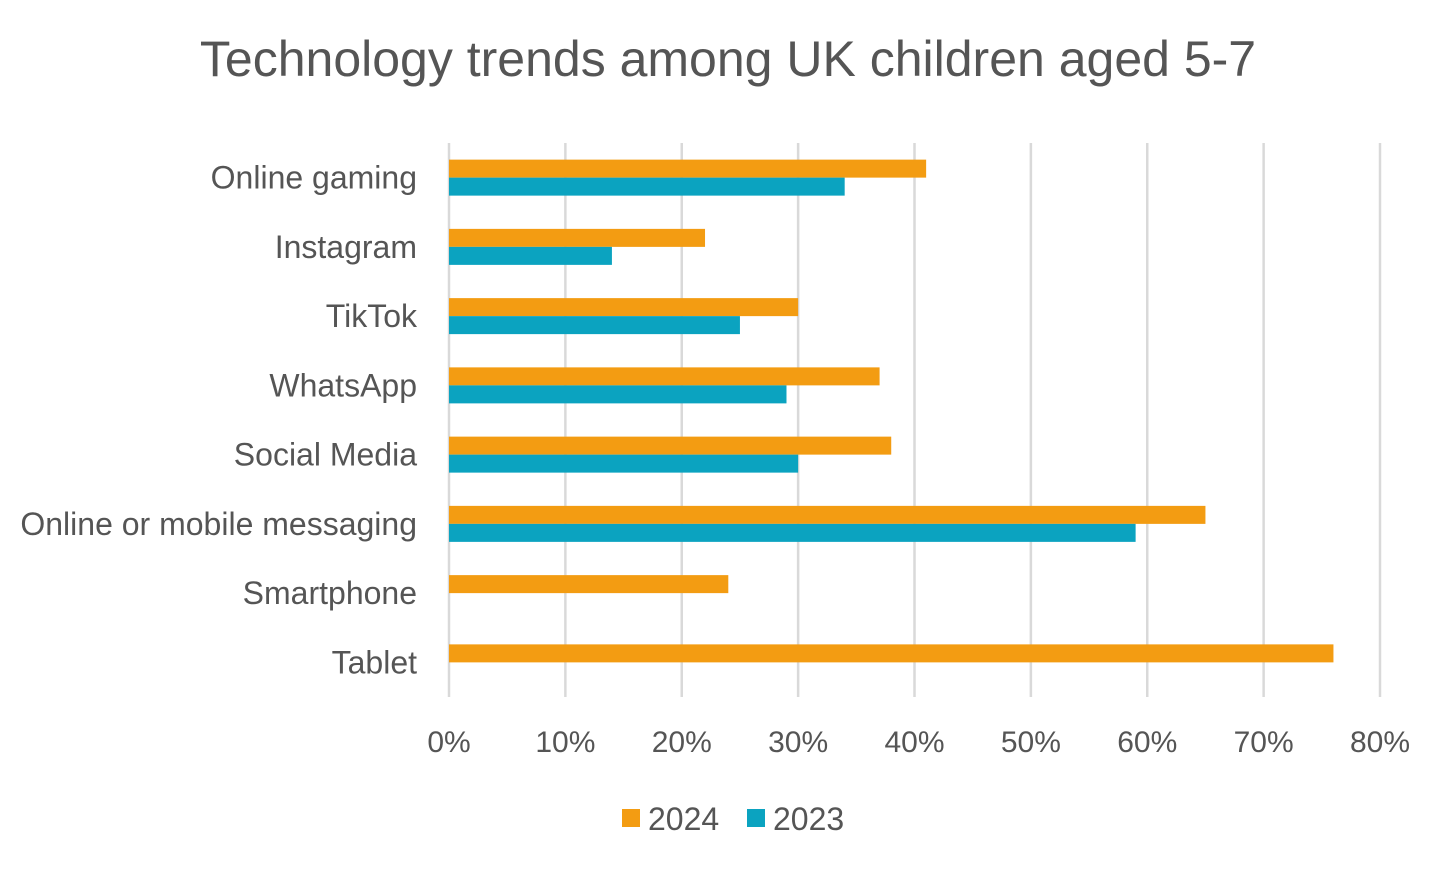 This screenshot has width=1456, height=874. What do you see at coordinates (756, 818) in the screenshot?
I see `legend-swatch-2023` at bounding box center [756, 818].